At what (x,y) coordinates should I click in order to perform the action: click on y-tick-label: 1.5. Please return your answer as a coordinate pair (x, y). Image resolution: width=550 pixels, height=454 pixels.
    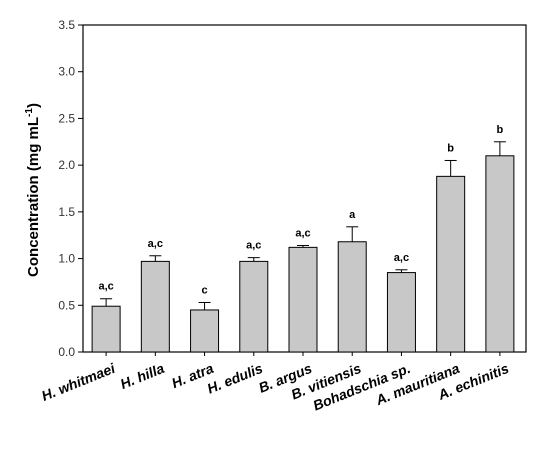
    Looking at the image, I should click on (66, 212).